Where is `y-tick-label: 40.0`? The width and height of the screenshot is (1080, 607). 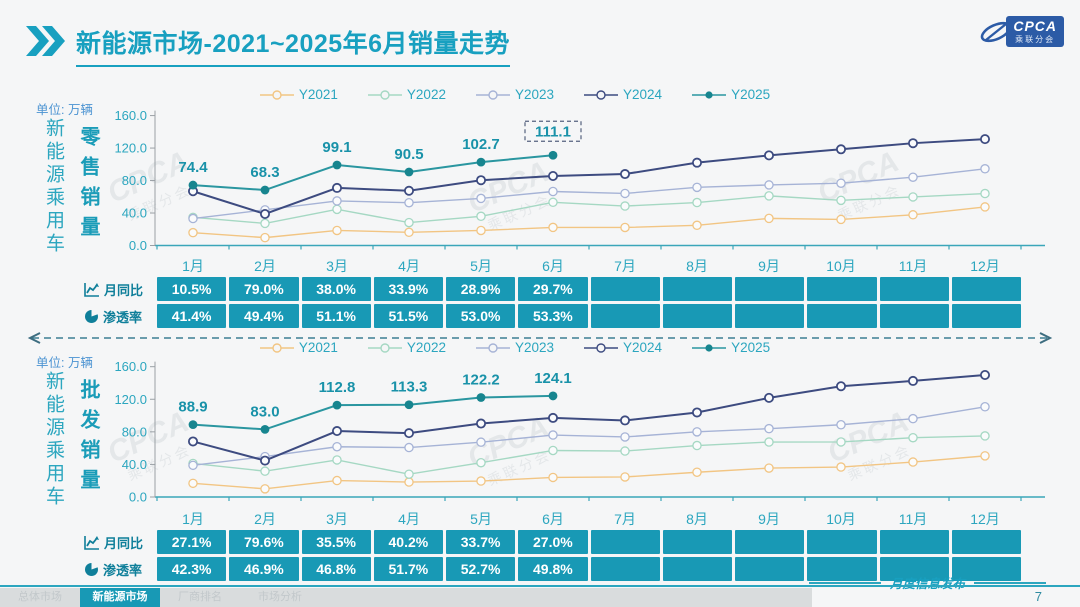
y-tick-label: 40.0 is located at coordinates (134, 464).